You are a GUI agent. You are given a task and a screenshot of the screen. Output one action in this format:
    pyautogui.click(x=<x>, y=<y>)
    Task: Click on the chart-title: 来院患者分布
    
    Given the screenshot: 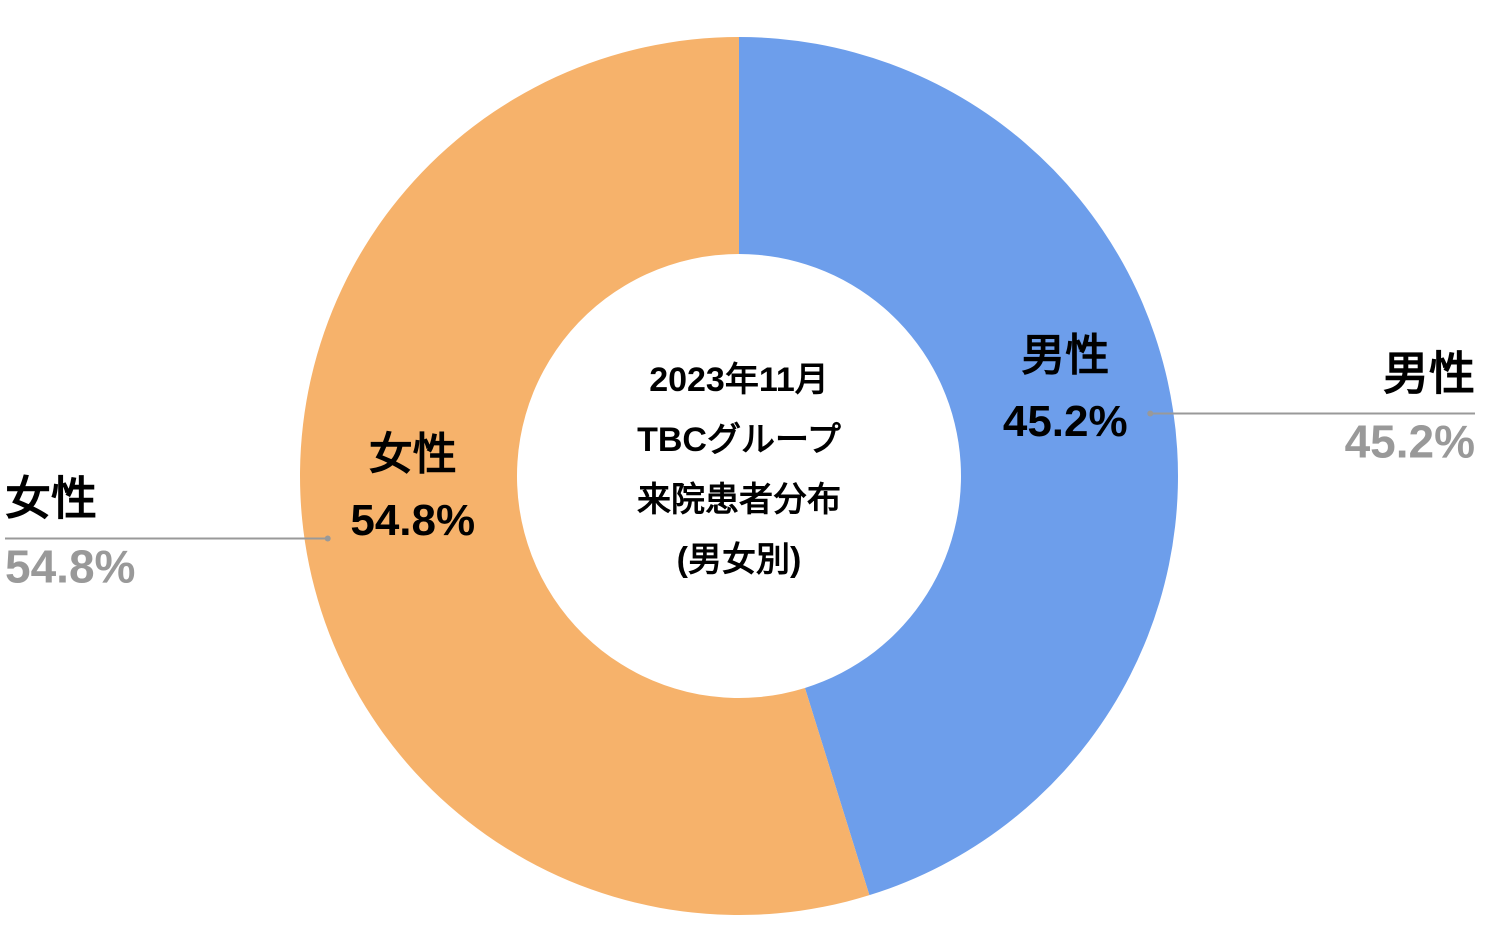 What is the action you would take?
    pyautogui.click(x=739, y=499)
    